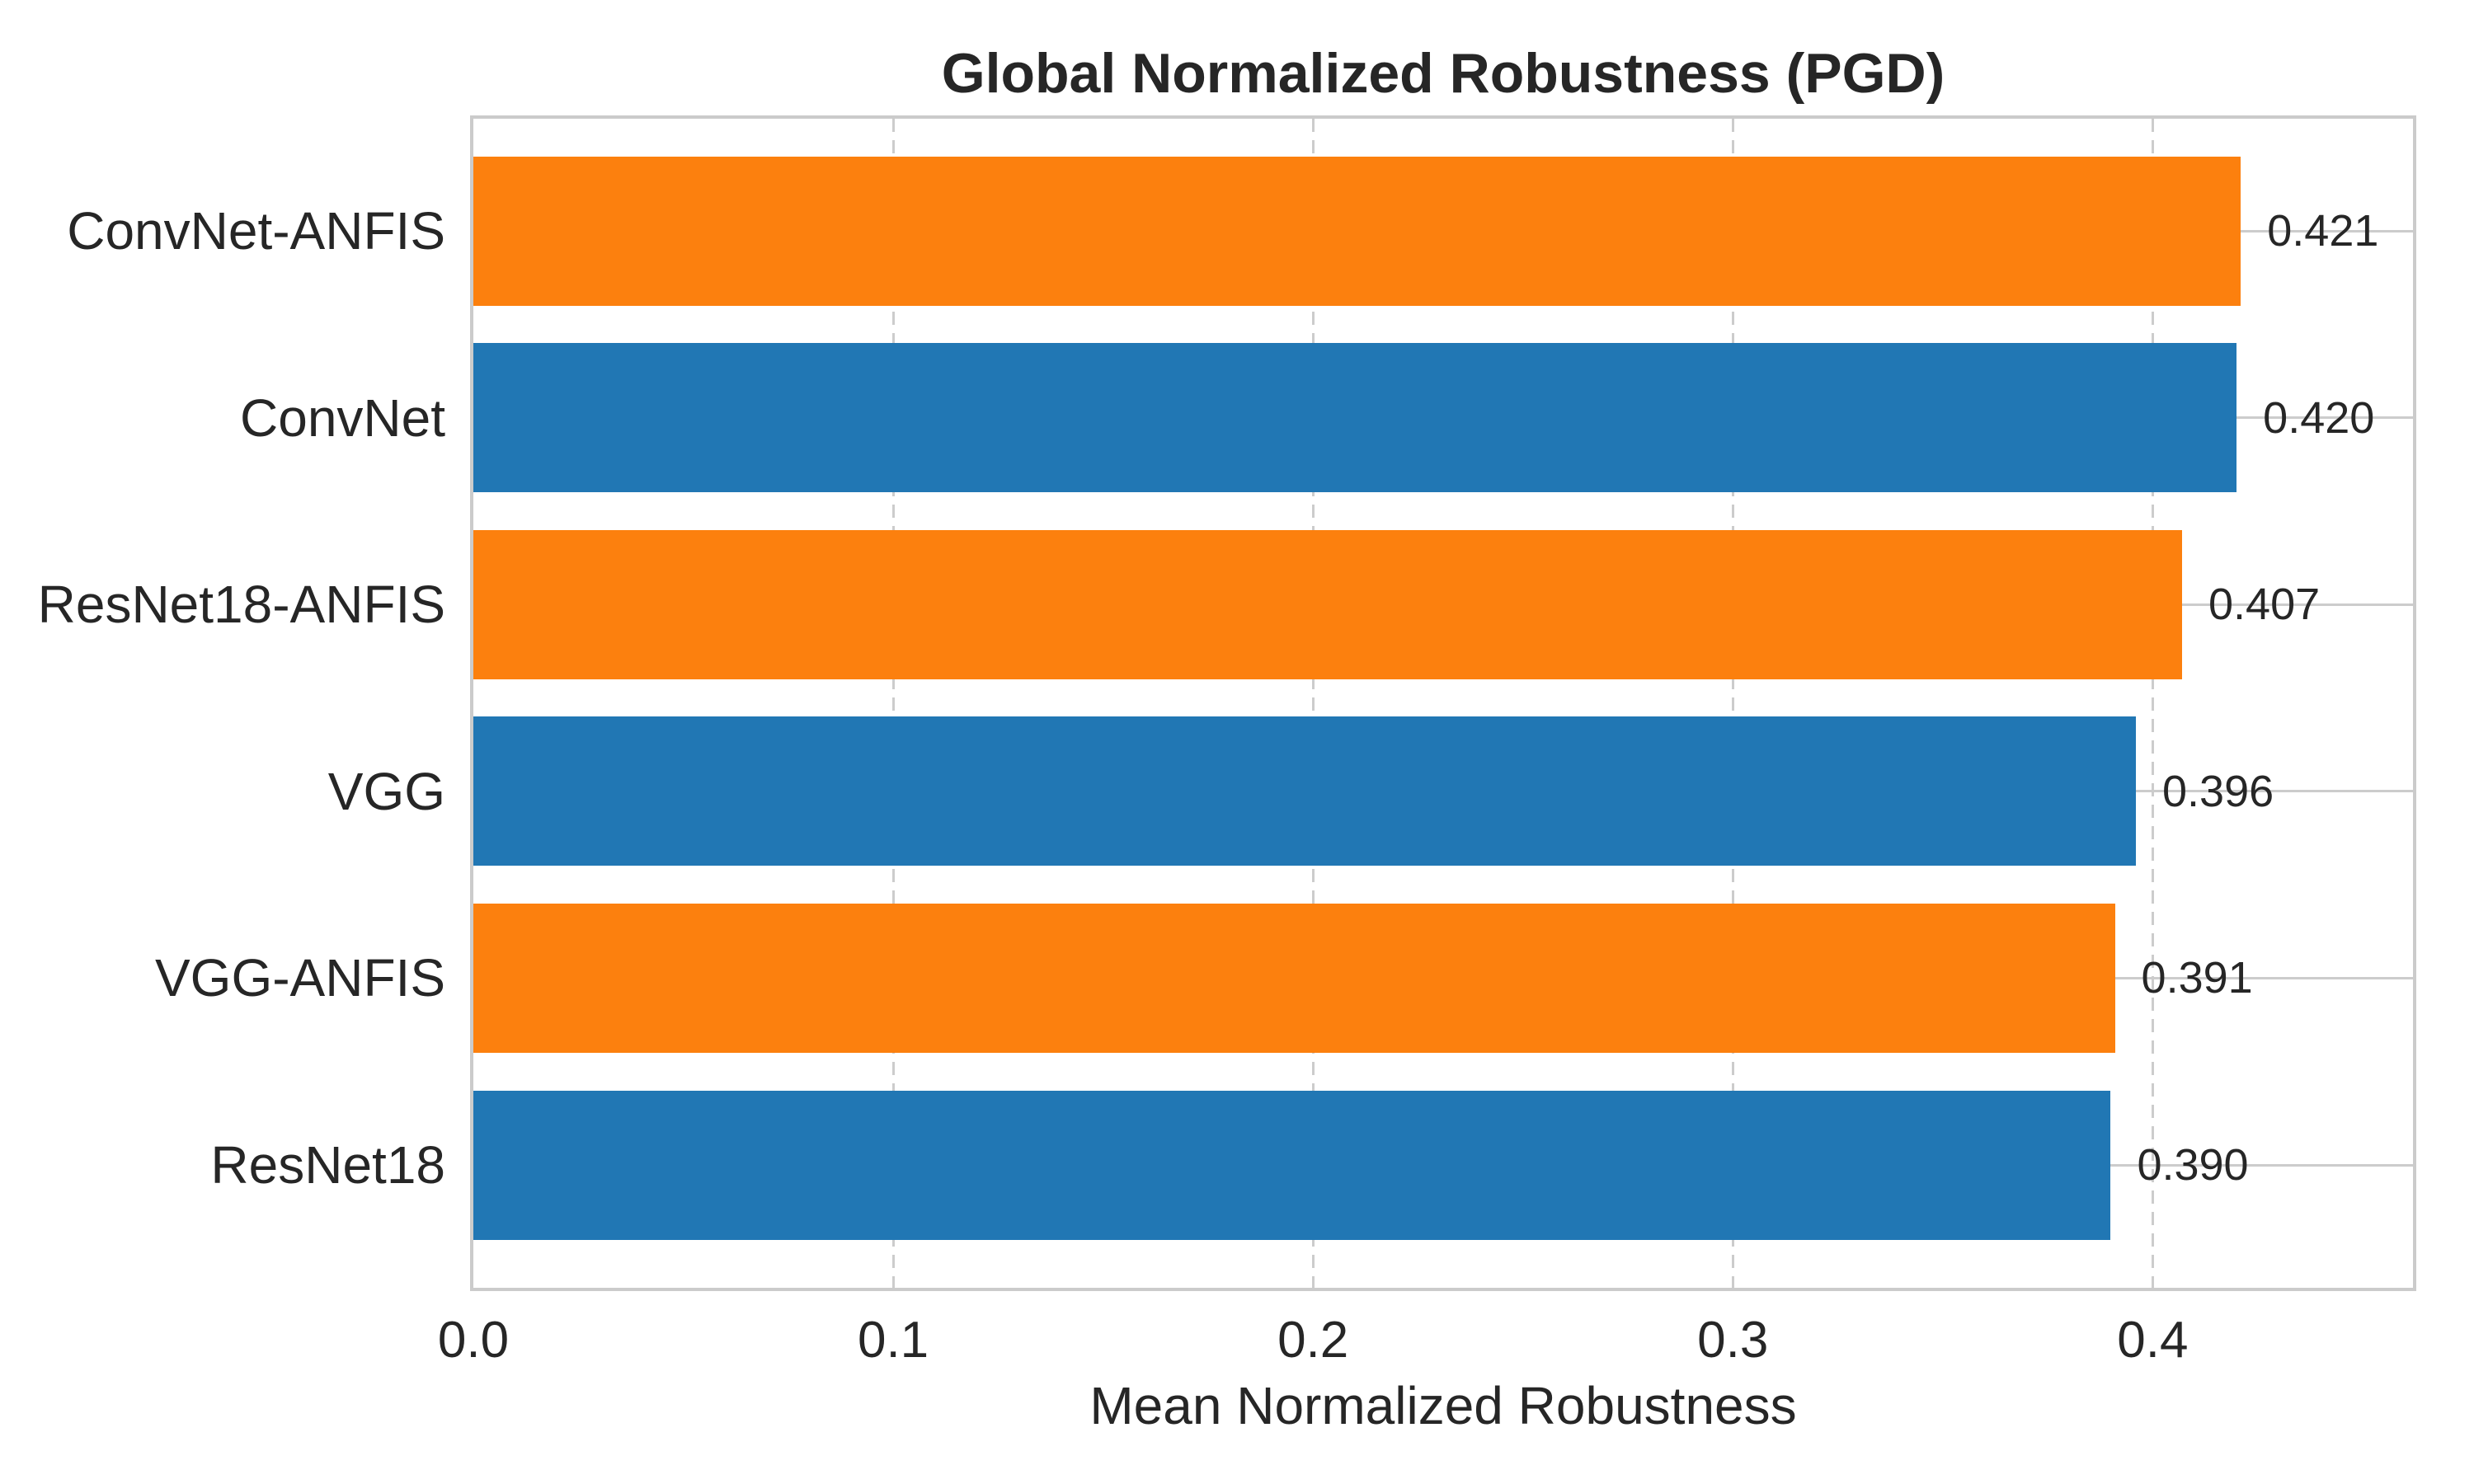 The image size is (2474, 1484). Describe the element at coordinates (327, 1165) in the screenshot. I see `y-tick-label-resnet18: ResNet18` at that location.